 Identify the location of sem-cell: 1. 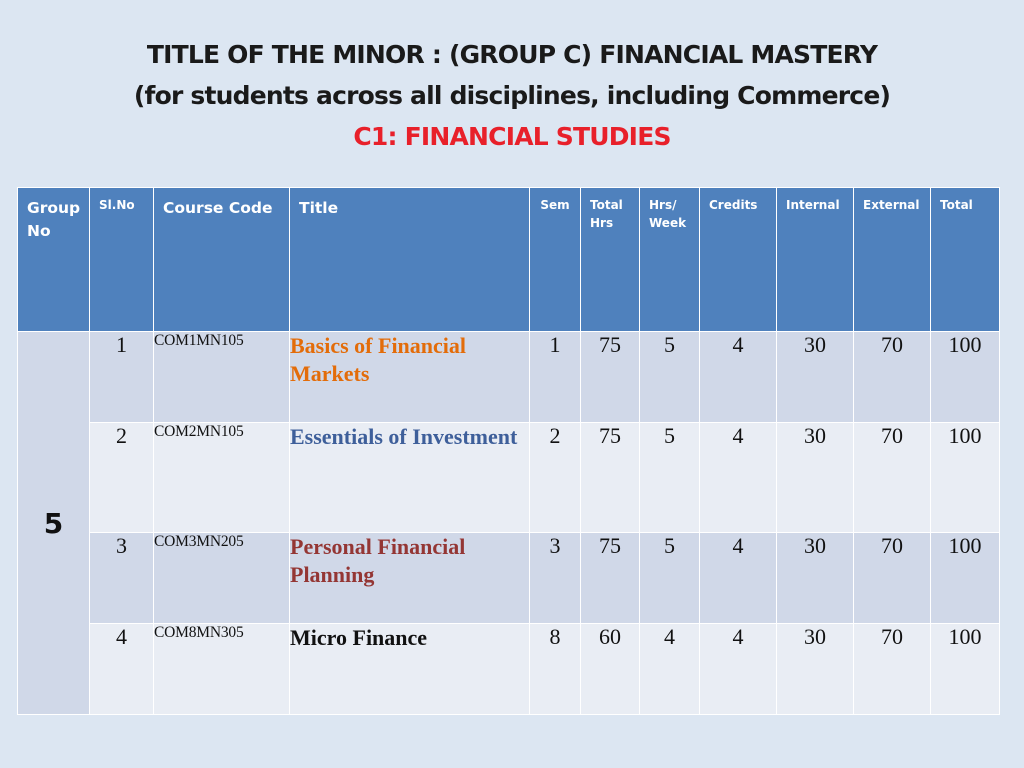
(555, 377).